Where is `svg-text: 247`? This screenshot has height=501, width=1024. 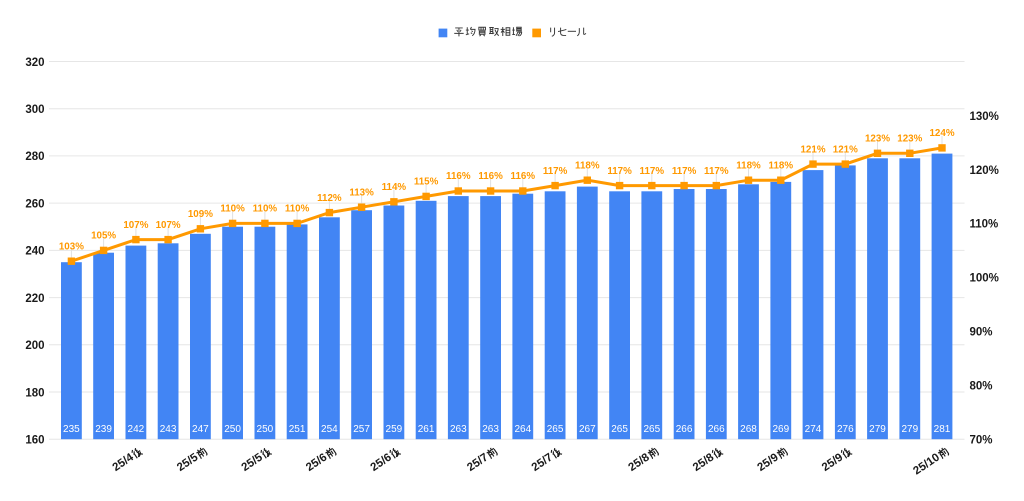 svg-text: 247 is located at coordinates (200, 429).